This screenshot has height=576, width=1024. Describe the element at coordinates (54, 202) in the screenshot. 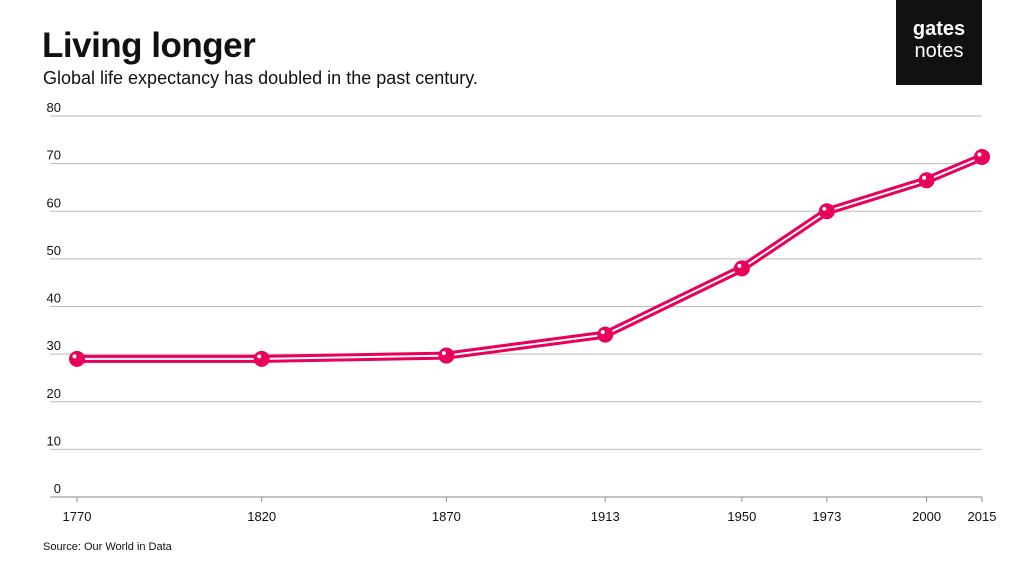

I see `y-tick-label: 60` at that location.